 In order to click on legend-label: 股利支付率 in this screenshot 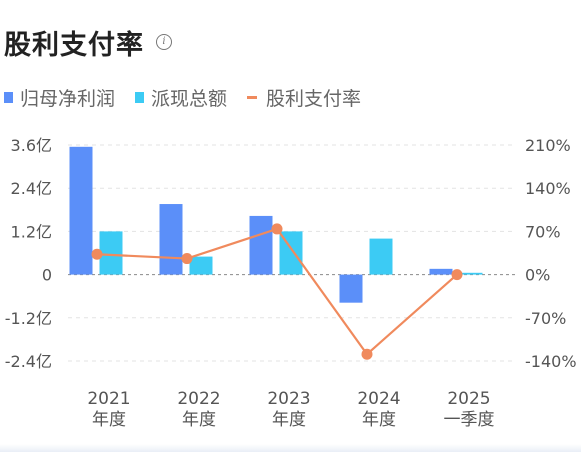, I will do `click(314, 99)`.